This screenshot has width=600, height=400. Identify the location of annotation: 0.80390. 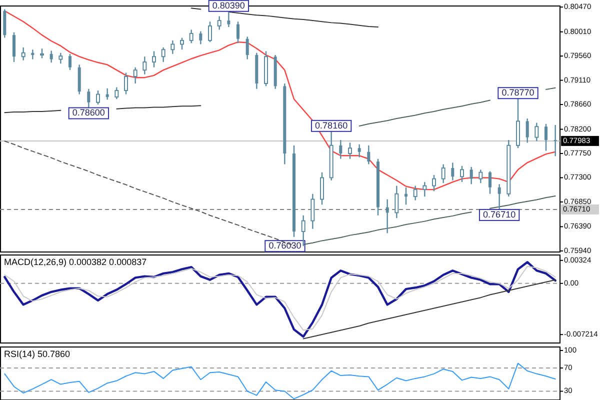
(228, 5).